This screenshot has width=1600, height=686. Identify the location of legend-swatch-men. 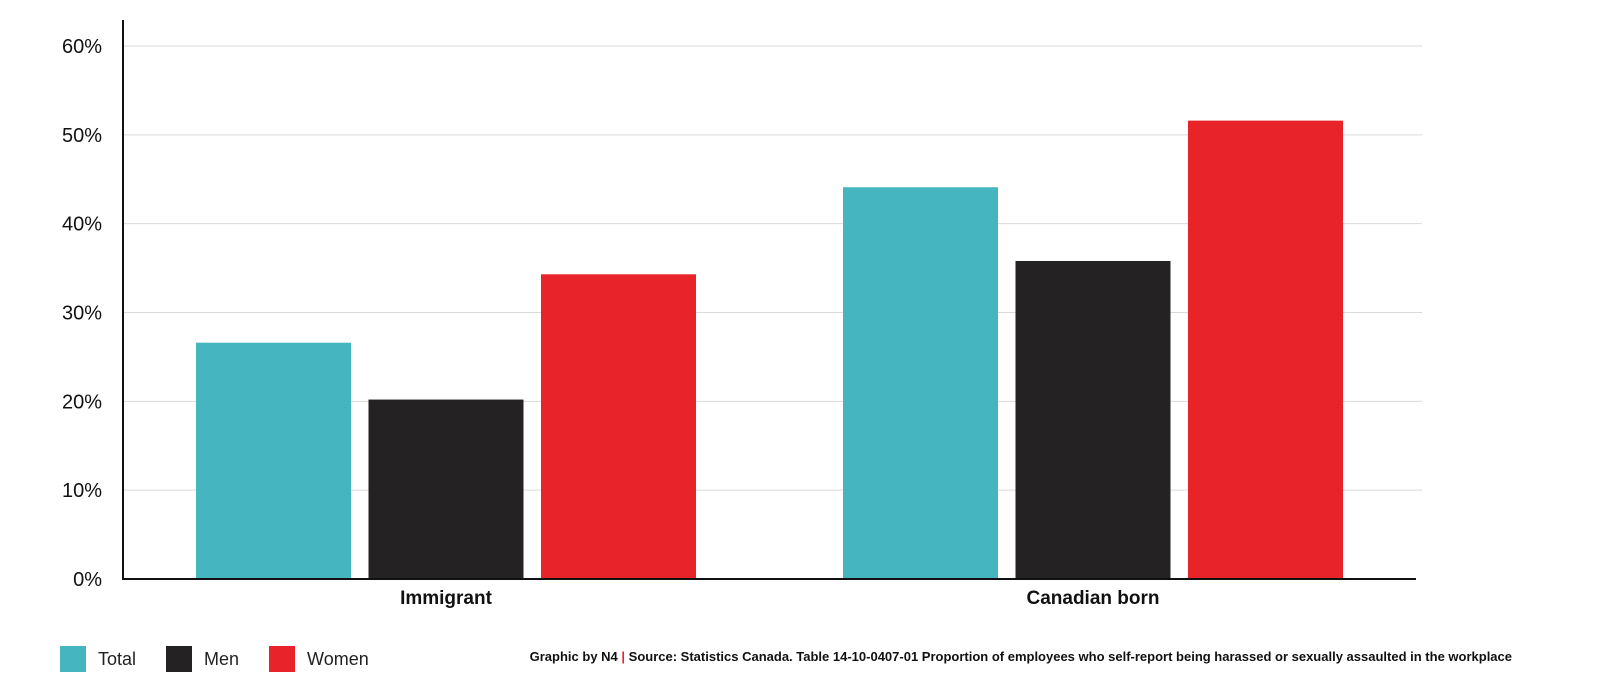
(179, 659).